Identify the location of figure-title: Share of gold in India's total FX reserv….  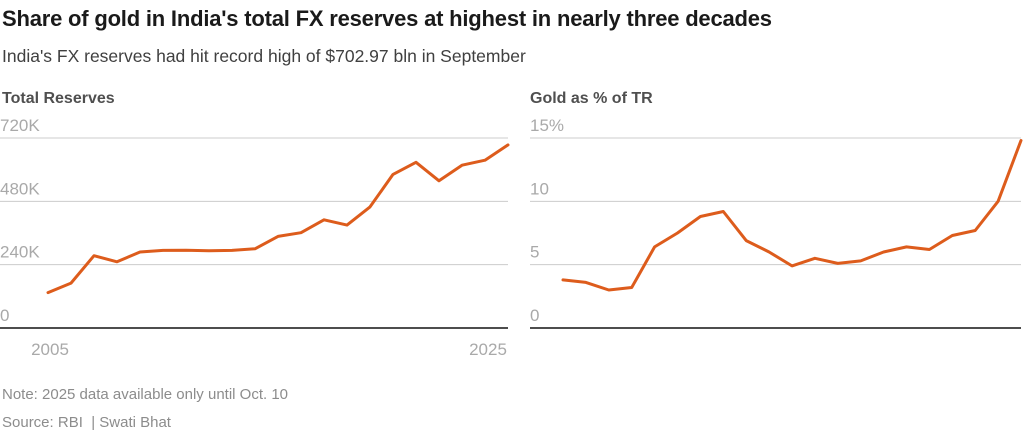
(387, 18).